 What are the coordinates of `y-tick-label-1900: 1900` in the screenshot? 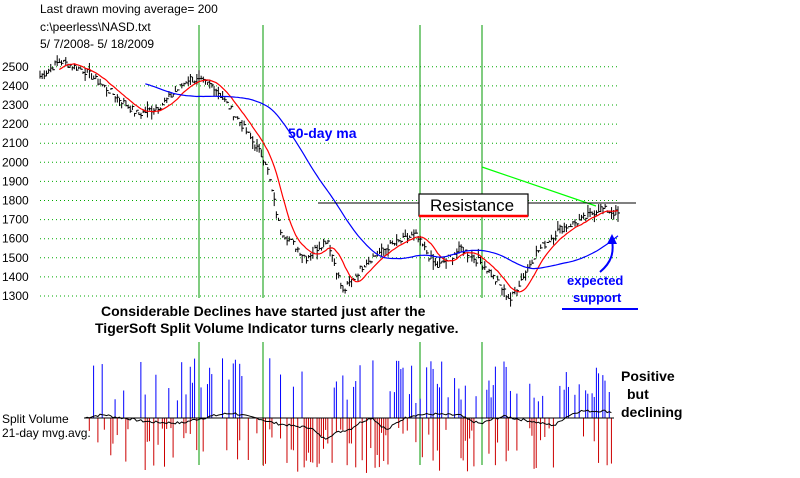 It's located at (15, 181).